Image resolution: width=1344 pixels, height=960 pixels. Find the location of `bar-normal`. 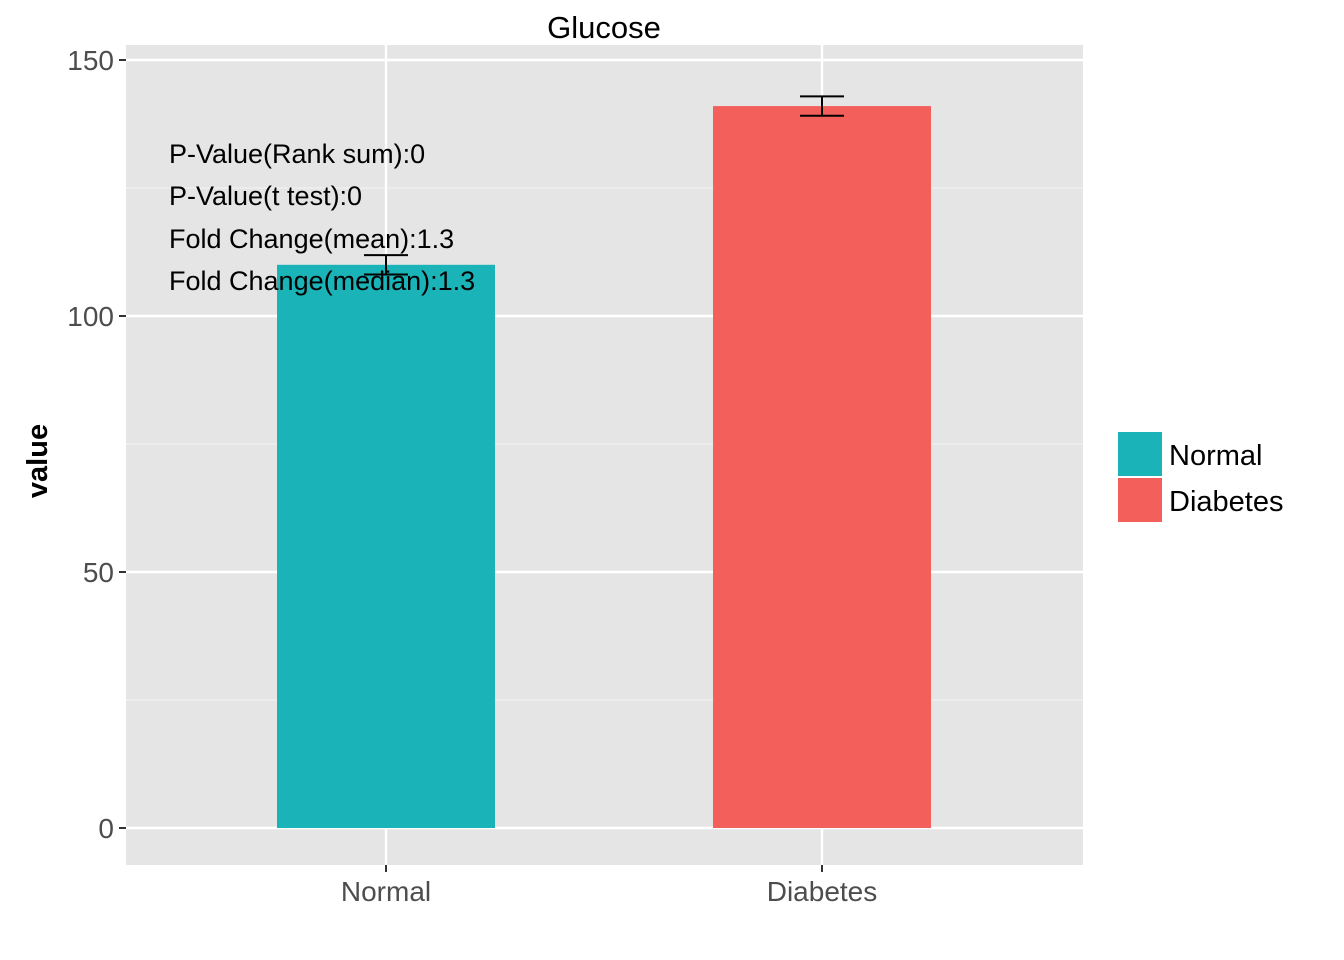

bar-normal is located at coordinates (386, 546).